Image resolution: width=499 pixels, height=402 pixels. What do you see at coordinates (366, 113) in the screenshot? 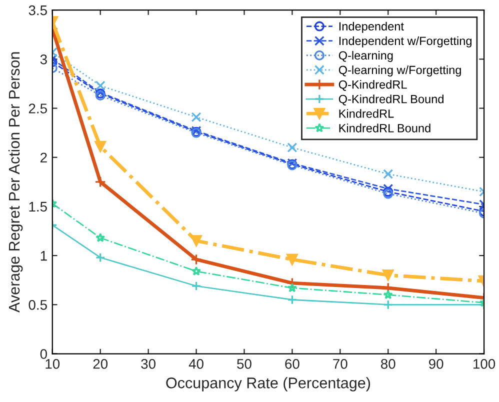
I see `legend-label: KindredRL` at bounding box center [366, 113].